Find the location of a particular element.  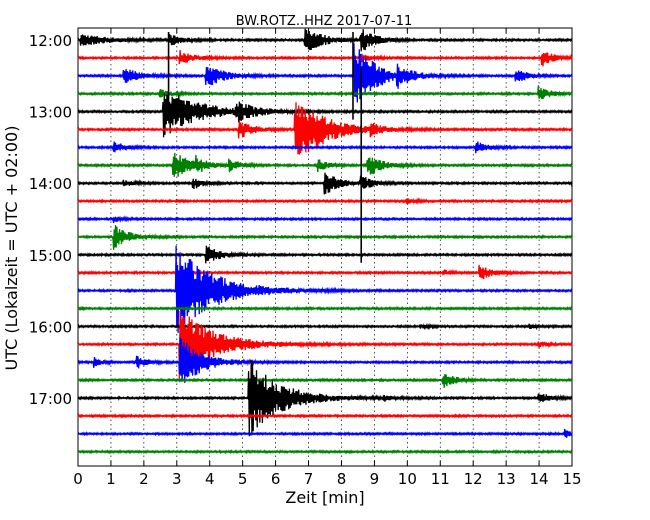

long-period-spikes is located at coordinates (265, 147).